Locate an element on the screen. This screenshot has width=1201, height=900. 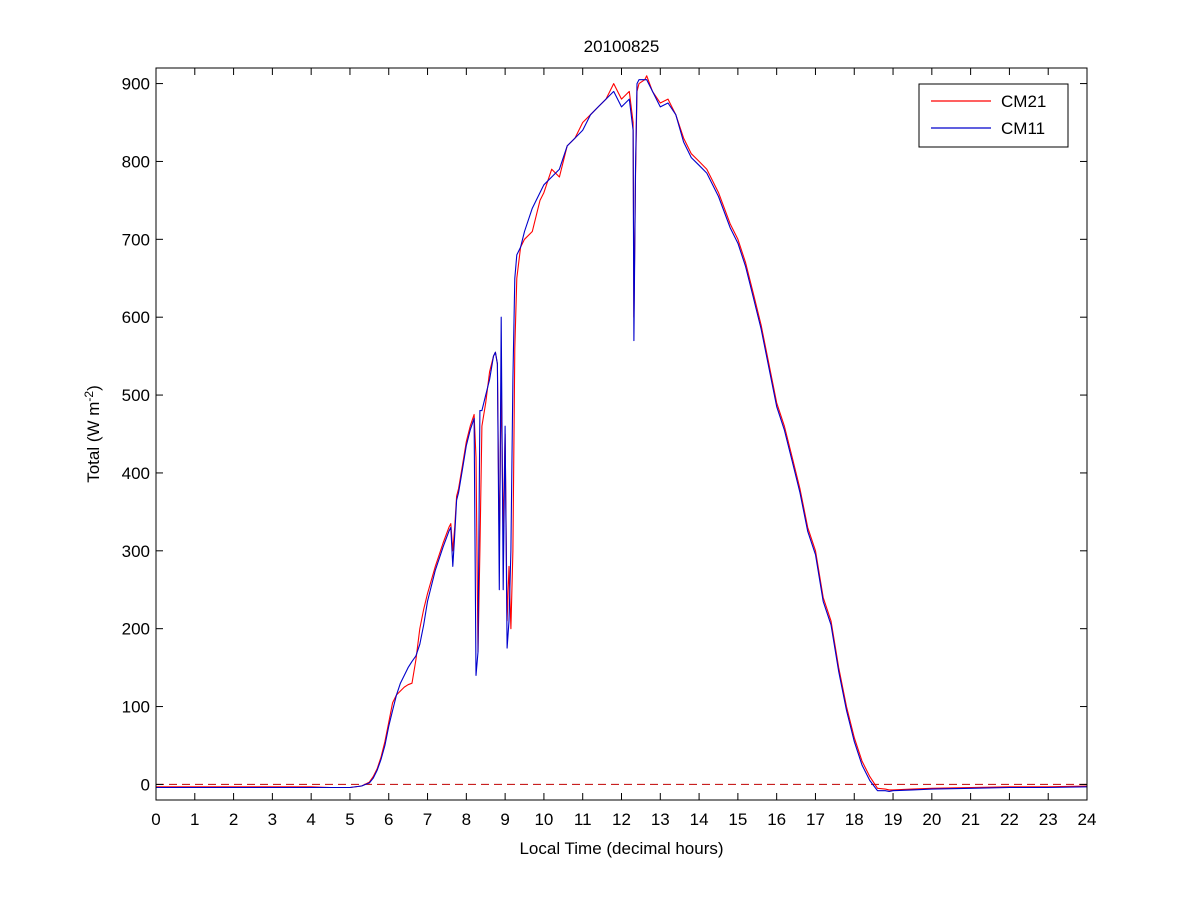
y-tick-label: 400 is located at coordinates (136, 473).